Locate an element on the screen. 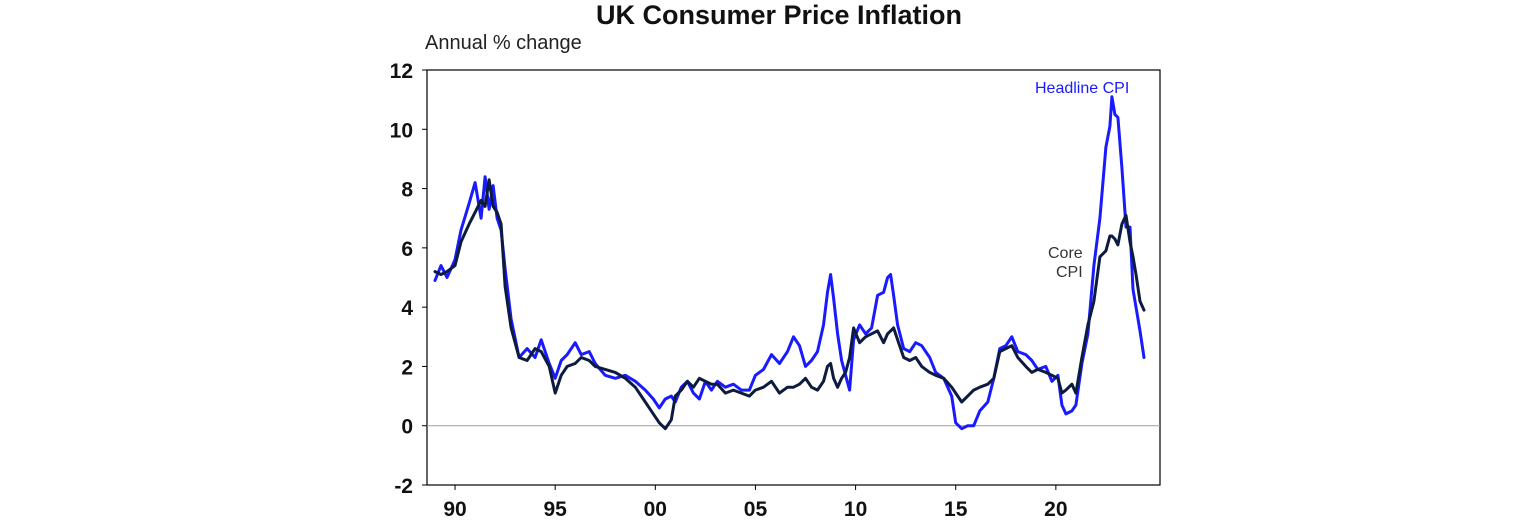 Image resolution: width=1536 pixels, height=525 pixels. x-tick-label: 15 is located at coordinates (956, 509).